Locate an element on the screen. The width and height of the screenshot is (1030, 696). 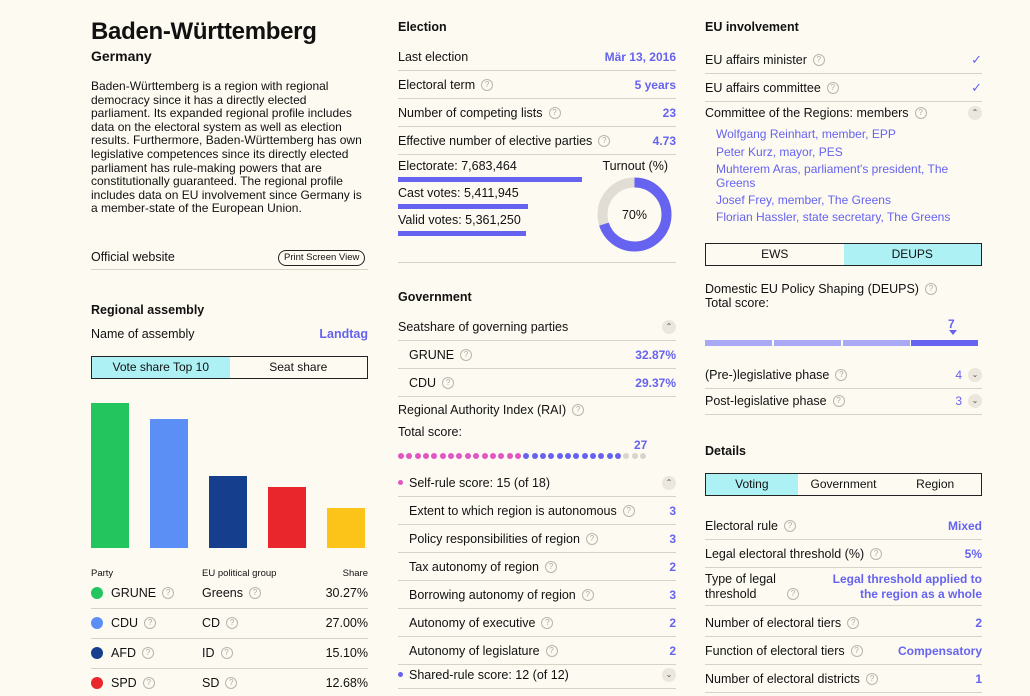
tab-deups: DEUPS is located at coordinates (912, 254).